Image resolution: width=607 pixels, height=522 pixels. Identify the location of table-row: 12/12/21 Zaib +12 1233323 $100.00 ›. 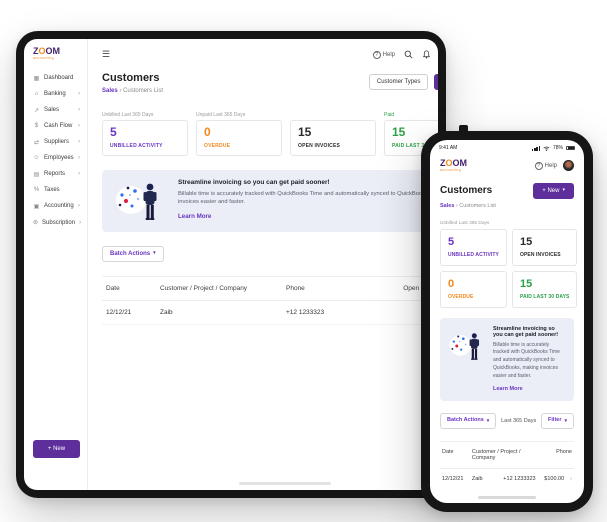
(507, 479).